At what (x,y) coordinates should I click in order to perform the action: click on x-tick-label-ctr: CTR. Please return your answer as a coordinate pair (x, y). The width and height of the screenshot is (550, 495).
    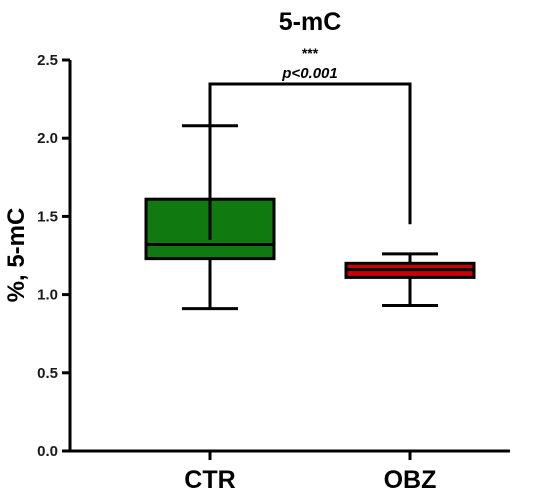
    Looking at the image, I should click on (209, 480).